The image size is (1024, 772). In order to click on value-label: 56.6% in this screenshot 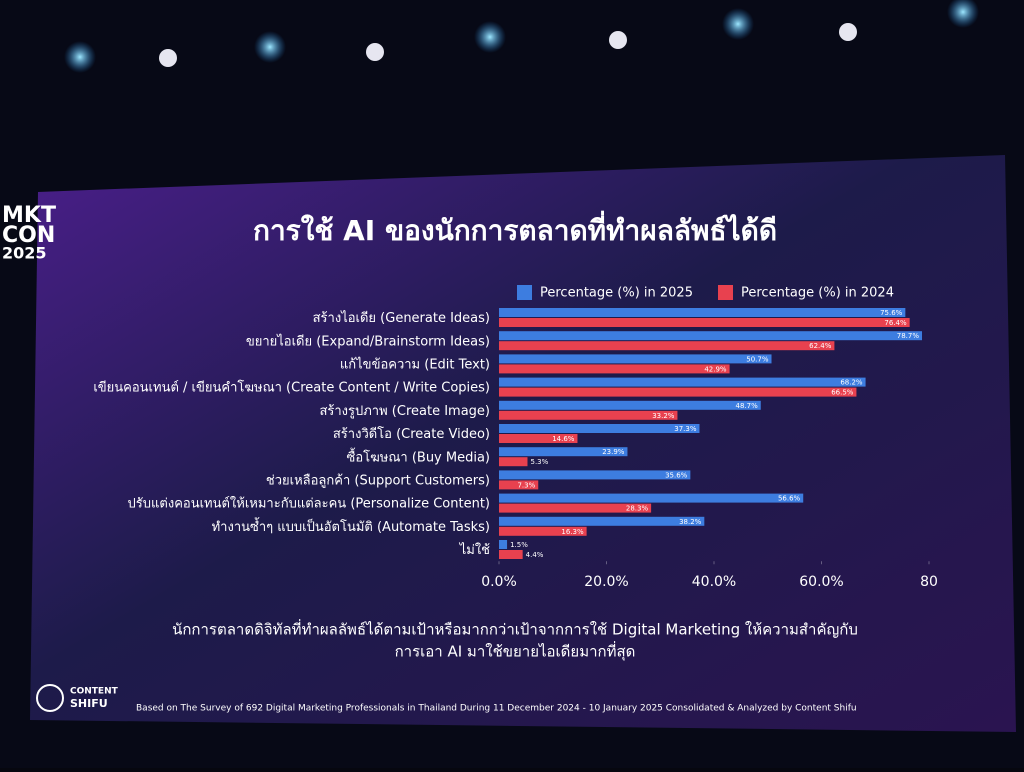, I will do `click(789, 499)`.